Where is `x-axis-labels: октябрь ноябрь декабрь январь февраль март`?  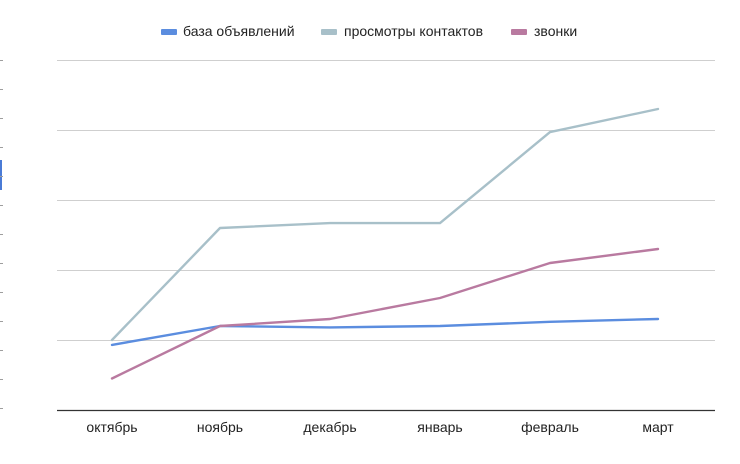
x-axis-labels: октябрь ноябрь декабрь январь февраль март is located at coordinates (380, 427).